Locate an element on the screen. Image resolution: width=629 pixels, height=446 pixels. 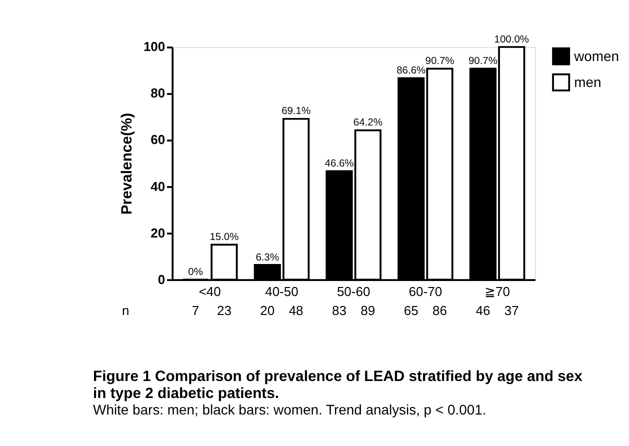
data-label: 100.0% is located at coordinates (511, 40).